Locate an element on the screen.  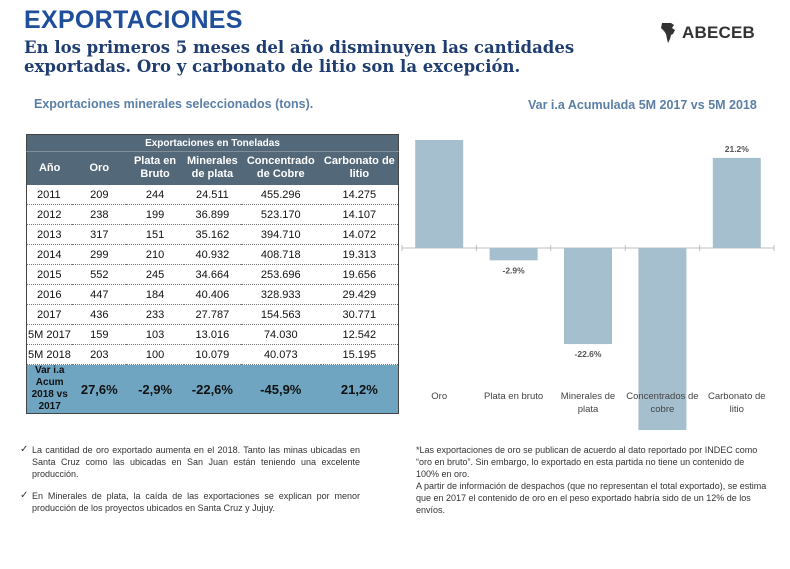
table-row: 5M 2017 159 103 13.016 74.030 12.542 is located at coordinates (212, 334).